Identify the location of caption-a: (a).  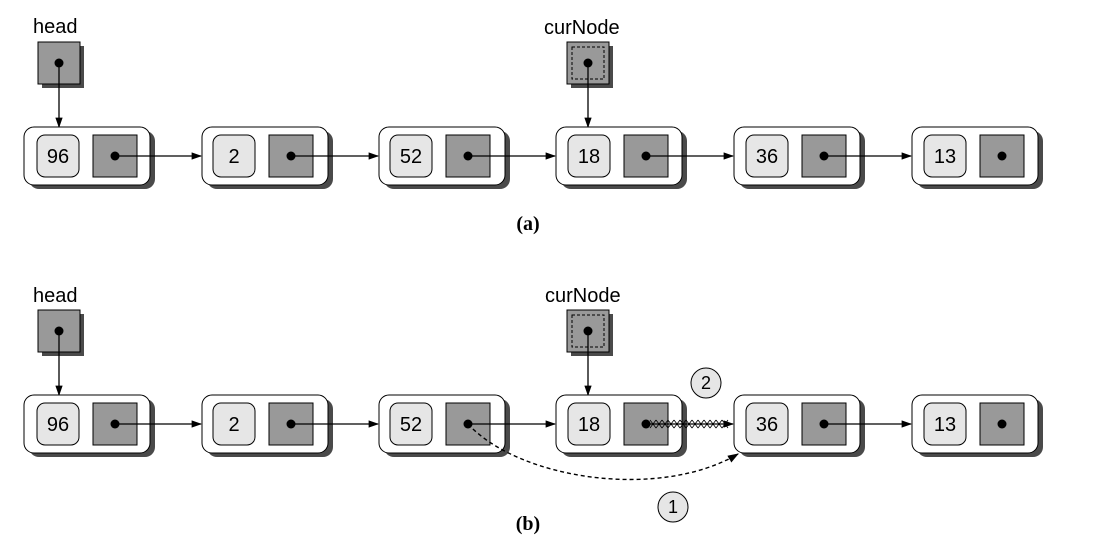
(527, 224).